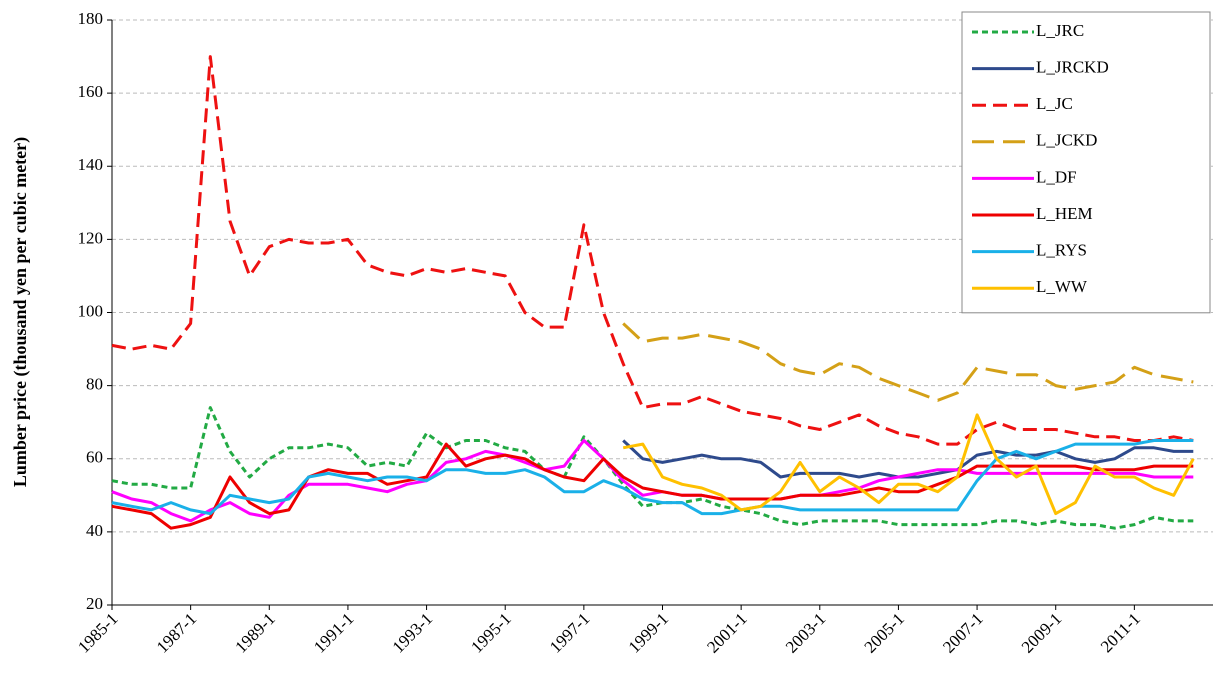 Image resolution: width=1213 pixels, height=698 pixels. What do you see at coordinates (91, 310) in the screenshot?
I see `y-tick-label: 100` at bounding box center [91, 310].